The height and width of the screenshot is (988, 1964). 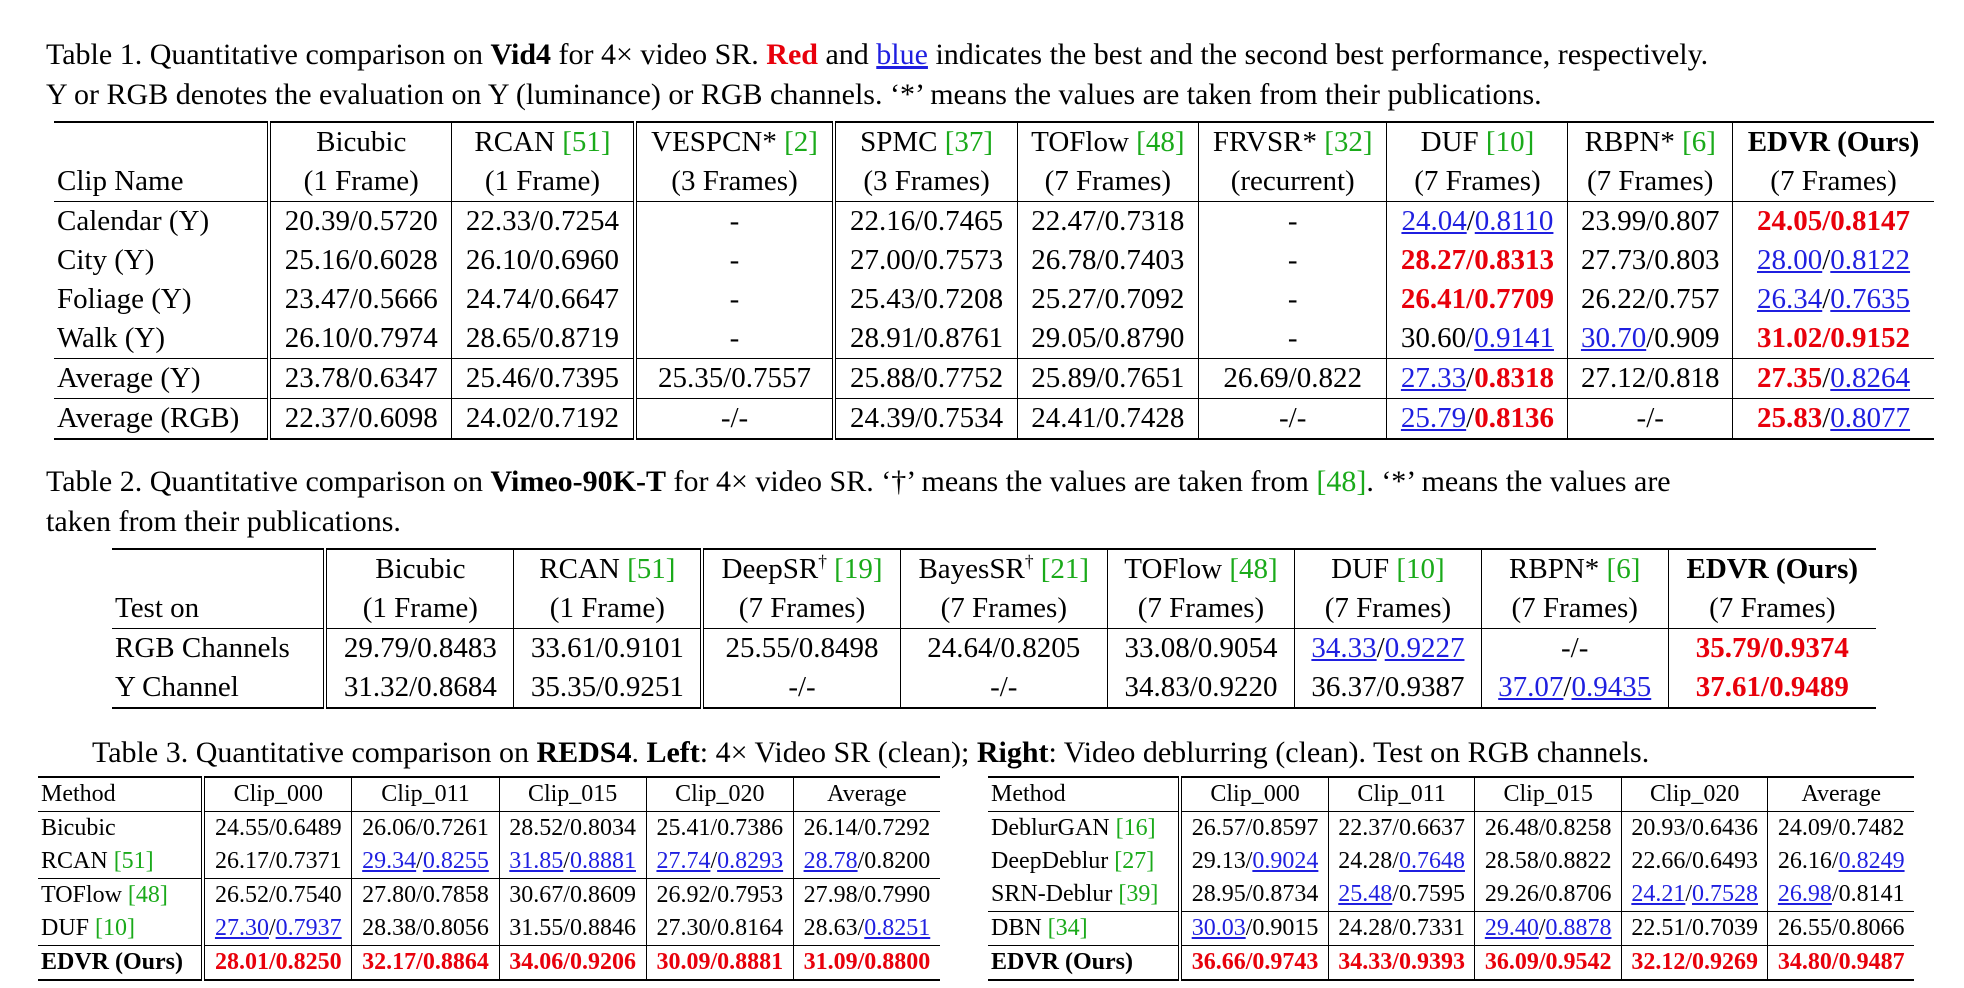 What do you see at coordinates (543, 299) in the screenshot?
I see `table-cell: 24.74/0.6647` at bounding box center [543, 299].